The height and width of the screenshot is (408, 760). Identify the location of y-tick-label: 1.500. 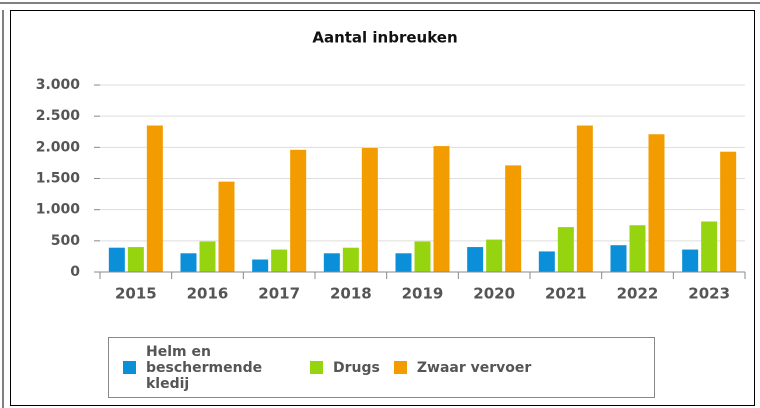
(58, 179).